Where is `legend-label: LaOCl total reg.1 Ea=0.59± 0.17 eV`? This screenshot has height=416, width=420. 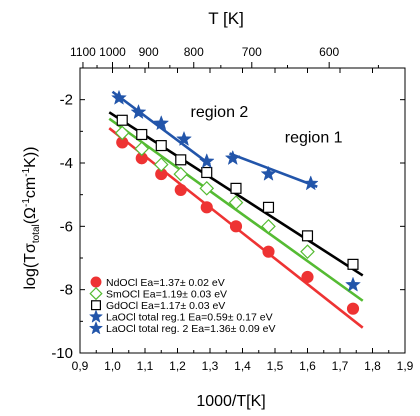 legend-label: LaOCl total reg.1 Ea=0.59± 0.17 eV is located at coordinates (189, 318).